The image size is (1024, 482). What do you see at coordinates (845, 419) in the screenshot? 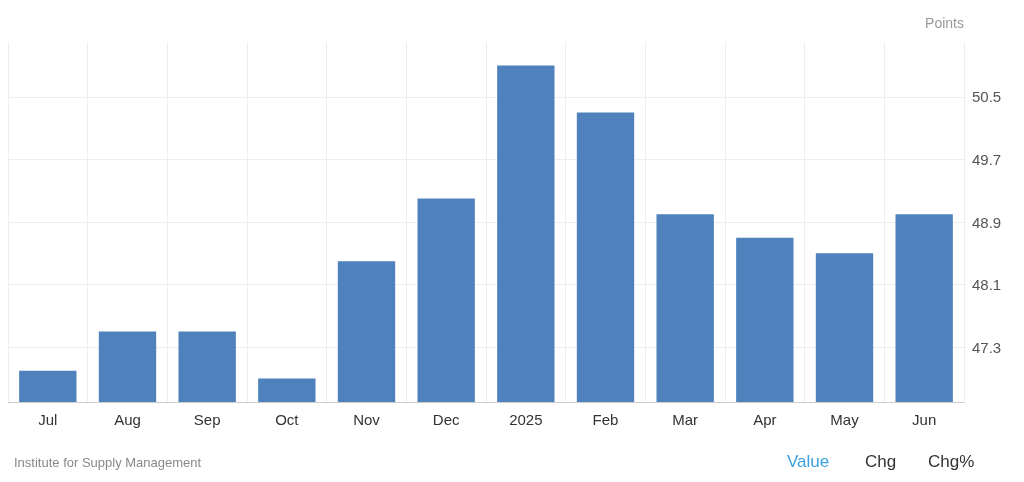
I see `x-tick-label: May` at bounding box center [845, 419].